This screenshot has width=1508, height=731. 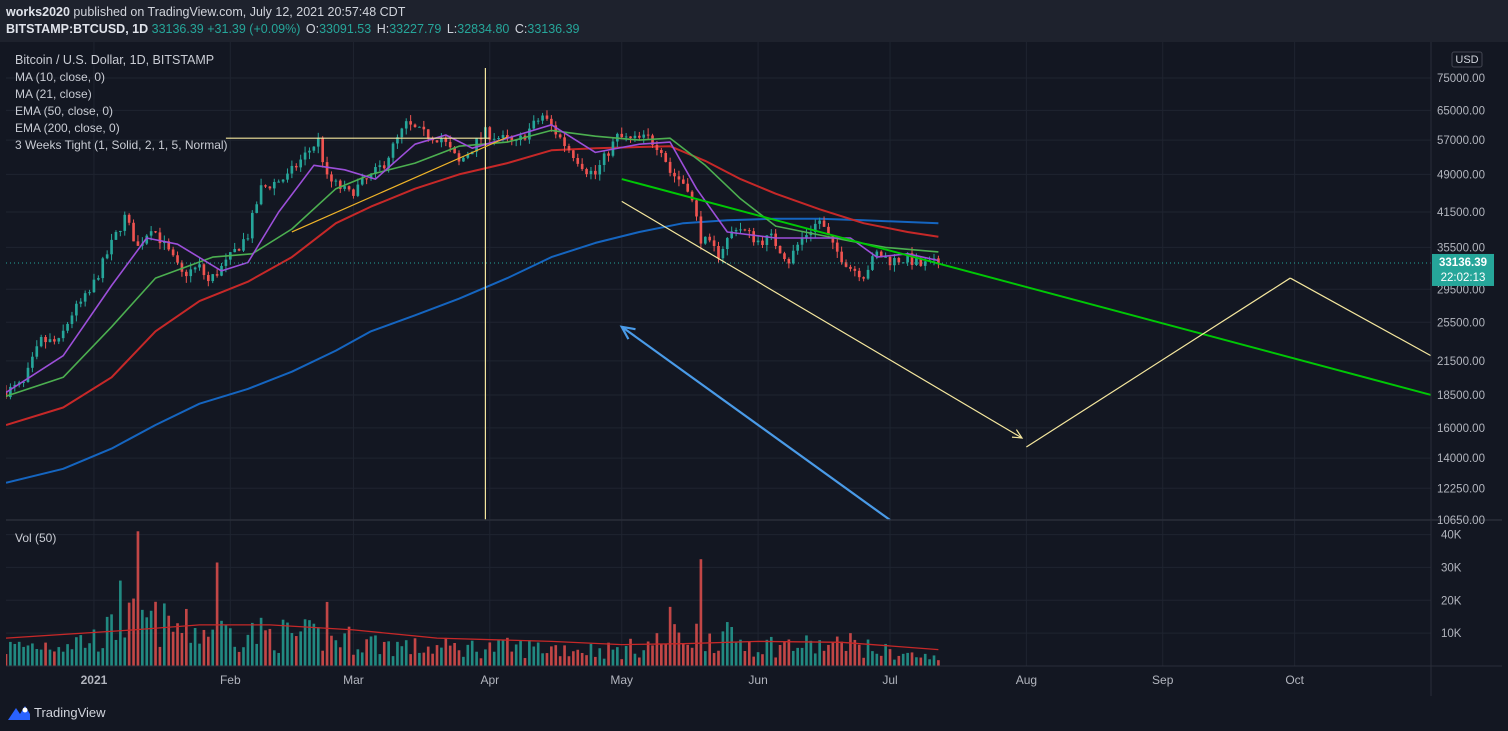 I want to click on time-axis: 2021 Feb Mar Apr May Jun Jul Aug Sep Oct, so click(x=693, y=680).